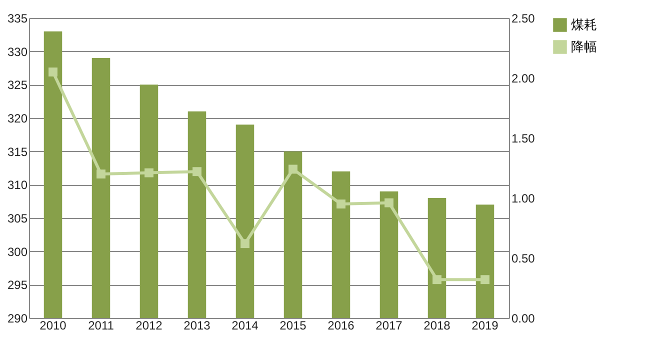  What do you see at coordinates (524, 19) in the screenshot?
I see `y2-tick-label: 2.50` at bounding box center [524, 19].